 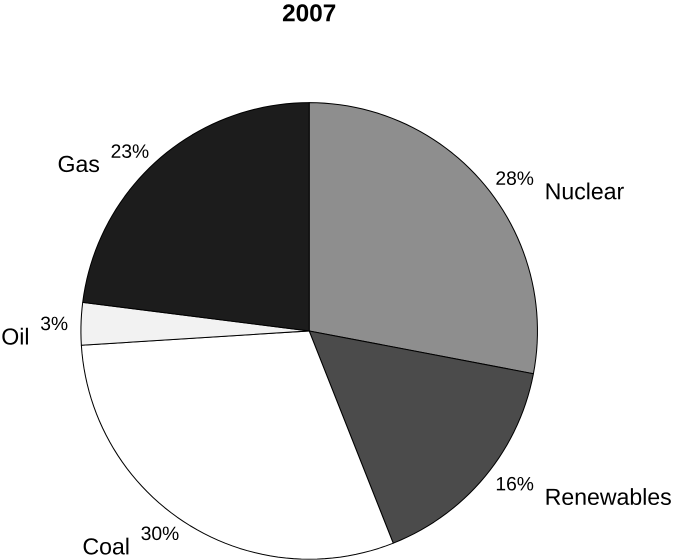 What do you see at coordinates (106, 546) in the screenshot?
I see `slice-label: Coal` at bounding box center [106, 546].